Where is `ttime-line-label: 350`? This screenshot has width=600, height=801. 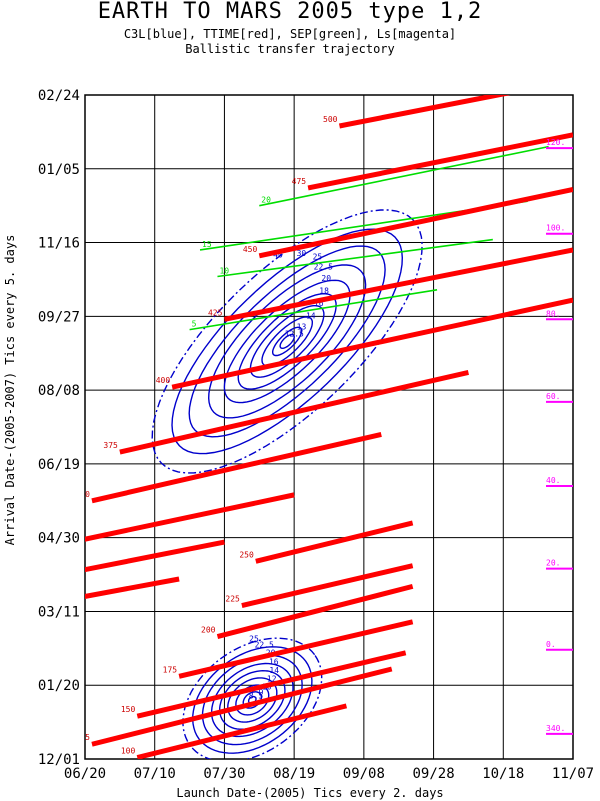 ttime-line-label: 350 is located at coordinates (83, 494).